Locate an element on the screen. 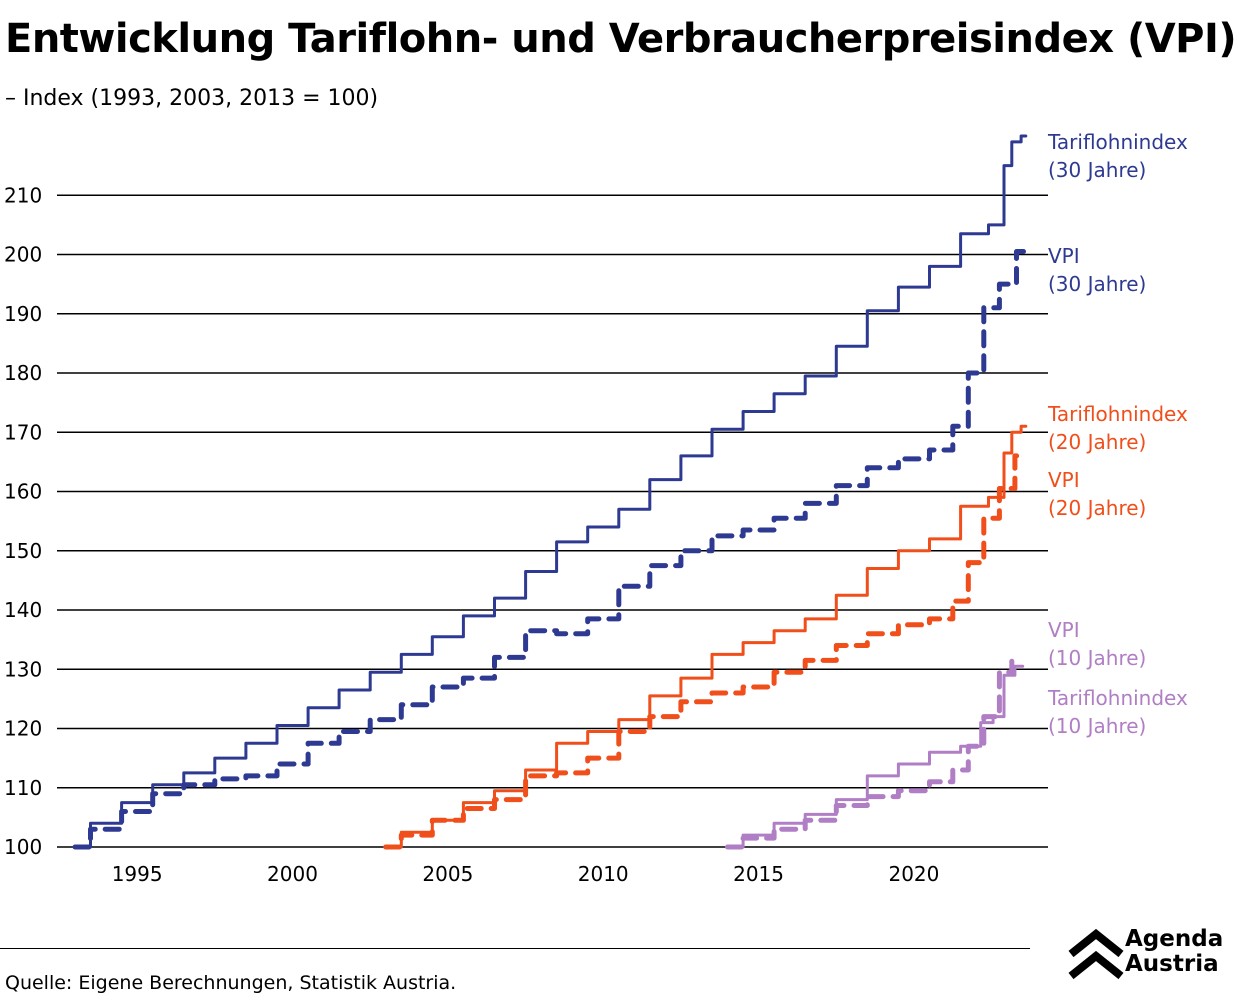 The height and width of the screenshot is (1000, 1234). x-tick-label-2005: 2005 is located at coordinates (447, 874).